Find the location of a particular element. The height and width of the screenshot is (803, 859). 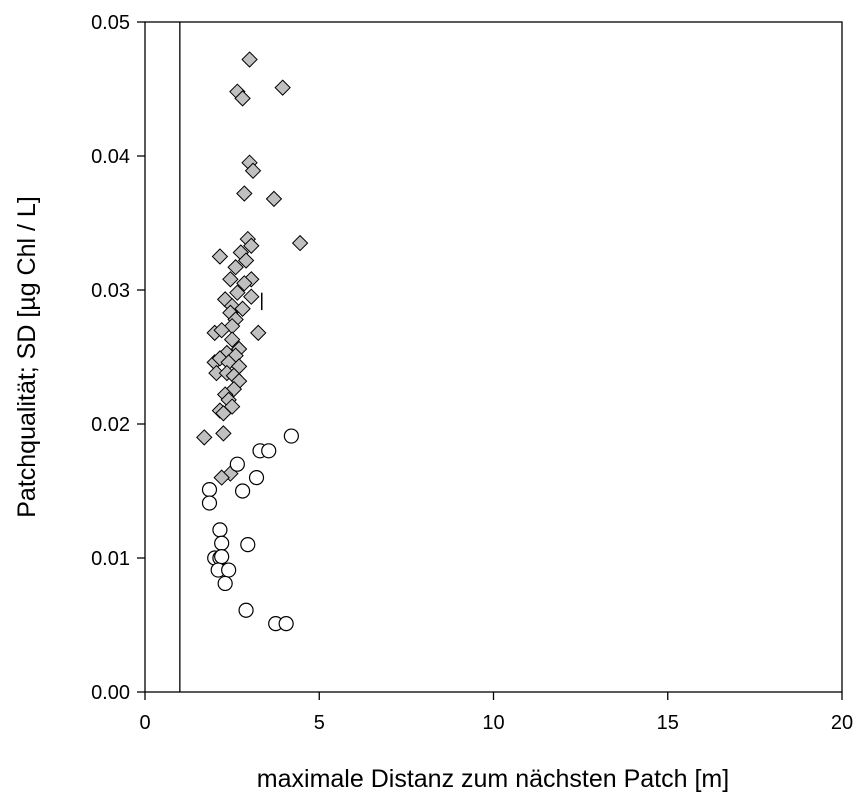

y-tick-label: 0.03 is located at coordinates (110, 291).